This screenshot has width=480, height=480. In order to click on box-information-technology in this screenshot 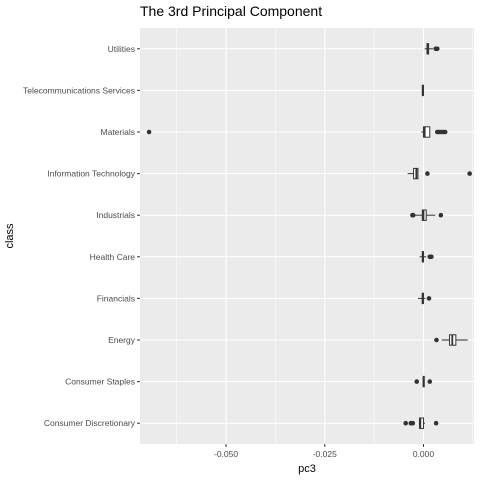, I will do `click(439, 173)`.